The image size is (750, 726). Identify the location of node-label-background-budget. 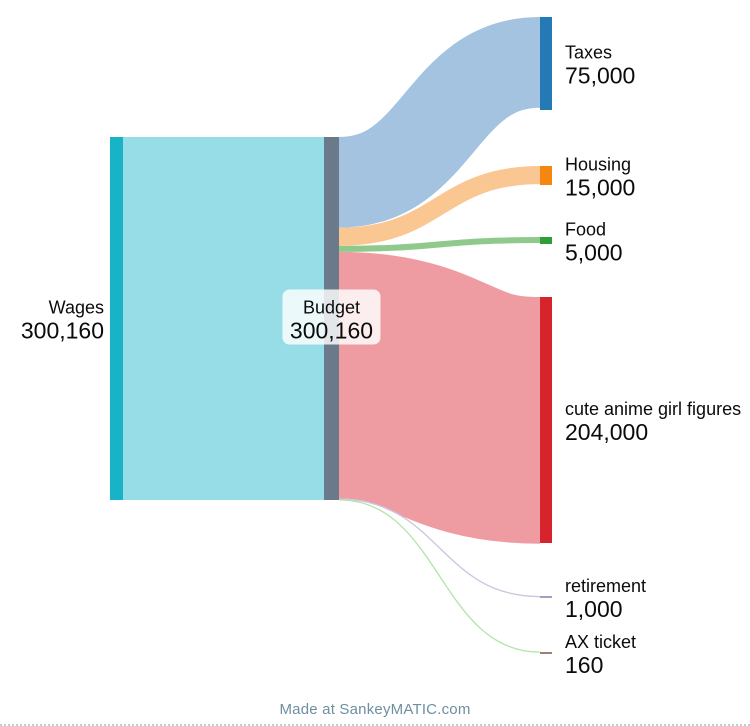
(331, 317).